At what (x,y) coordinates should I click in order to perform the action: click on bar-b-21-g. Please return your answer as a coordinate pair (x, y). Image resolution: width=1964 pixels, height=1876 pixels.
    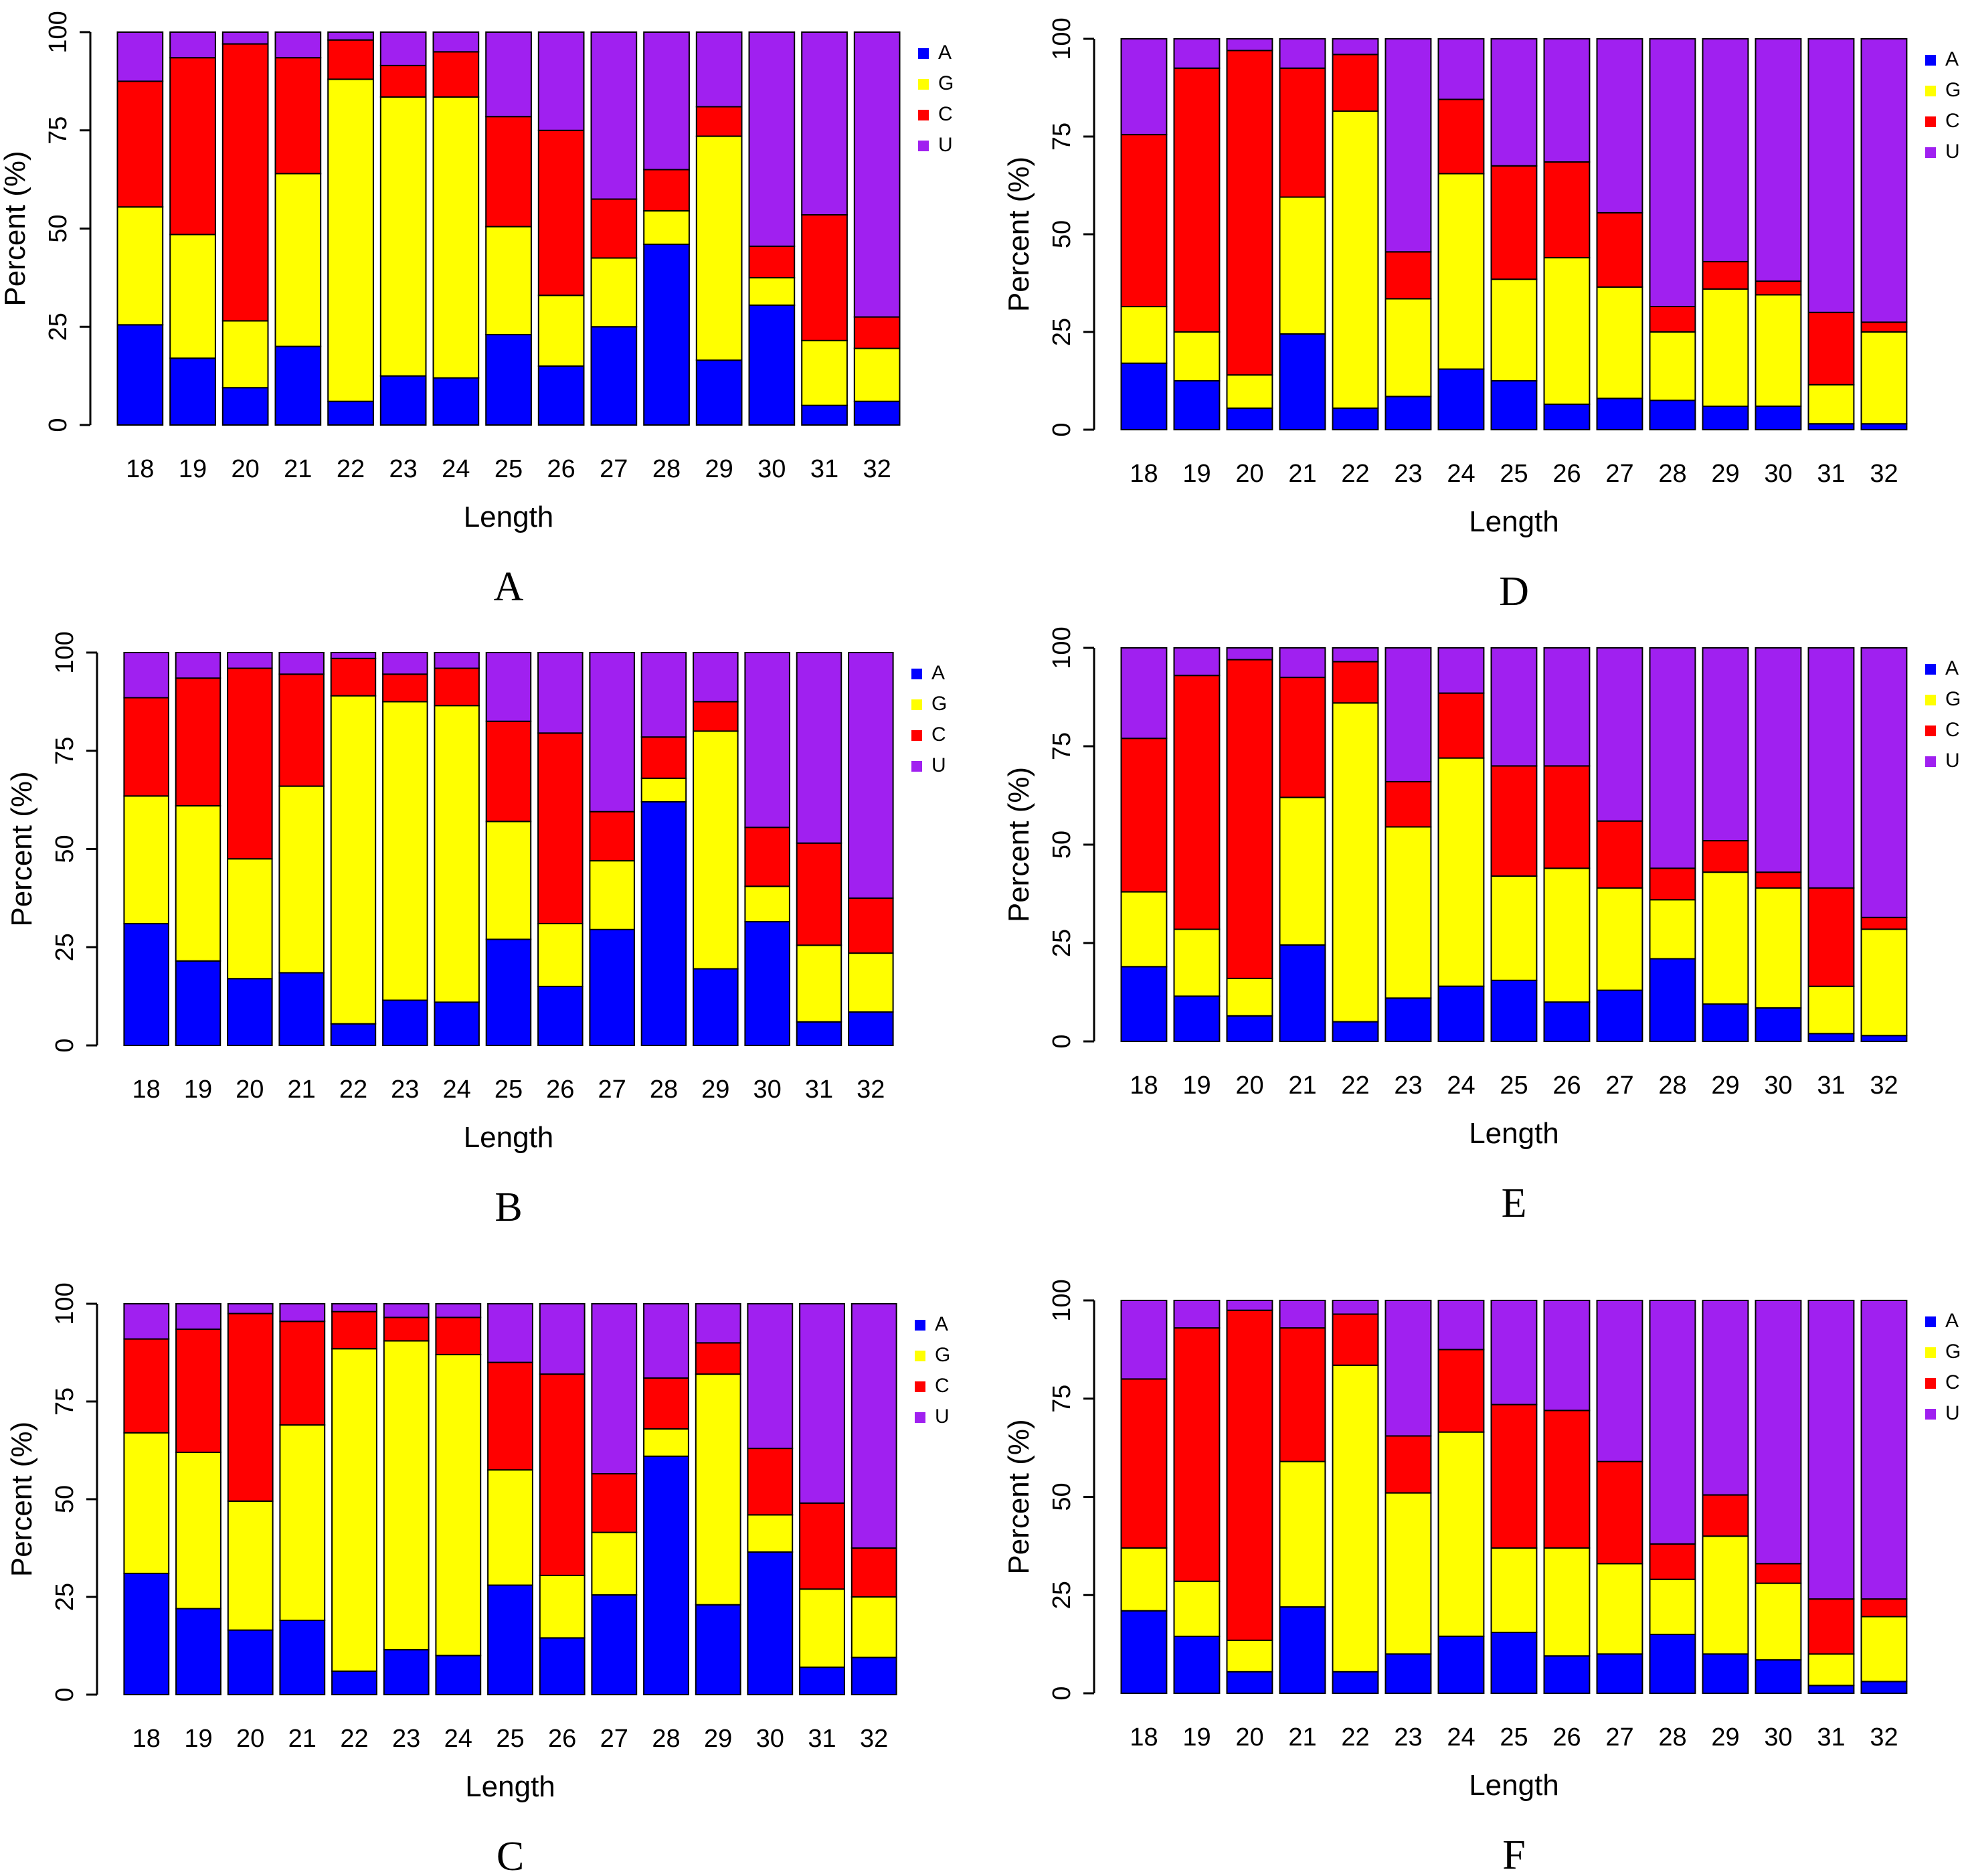
    Looking at the image, I should click on (301, 879).